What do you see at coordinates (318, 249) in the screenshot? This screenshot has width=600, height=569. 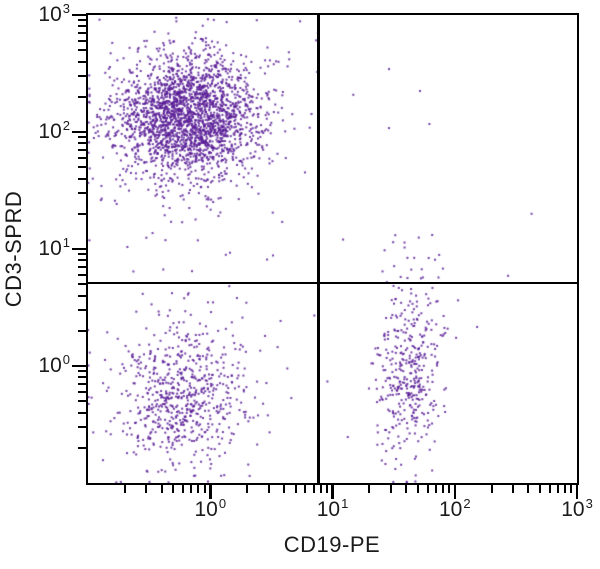 I see `quadrant-gate-vertical-line` at bounding box center [318, 249].